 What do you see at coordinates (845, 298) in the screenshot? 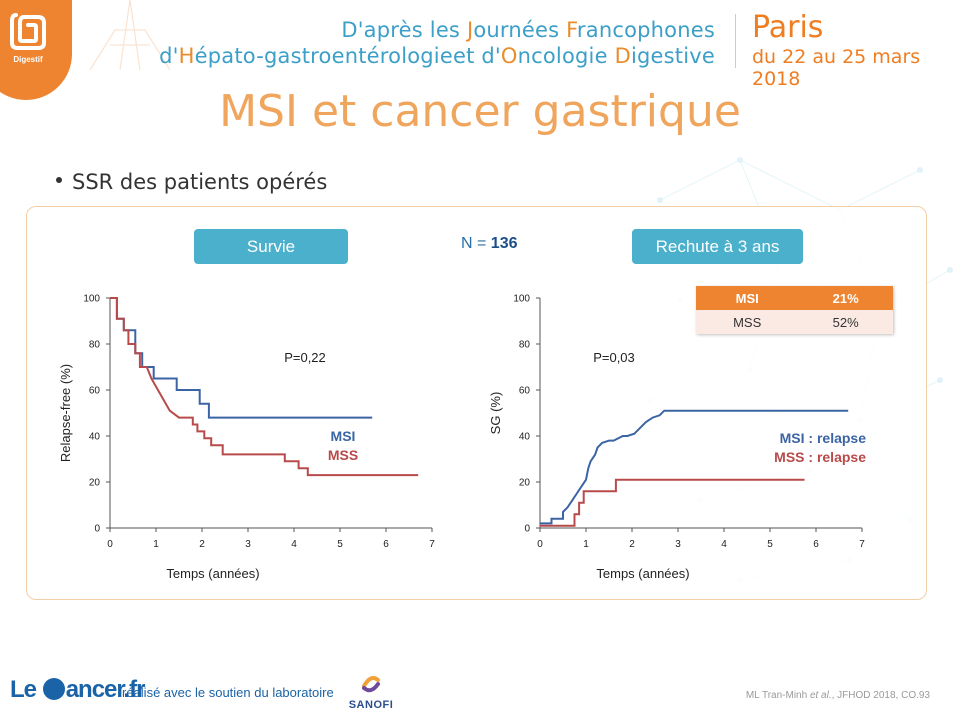
I see `table-cell: 21%` at bounding box center [845, 298].